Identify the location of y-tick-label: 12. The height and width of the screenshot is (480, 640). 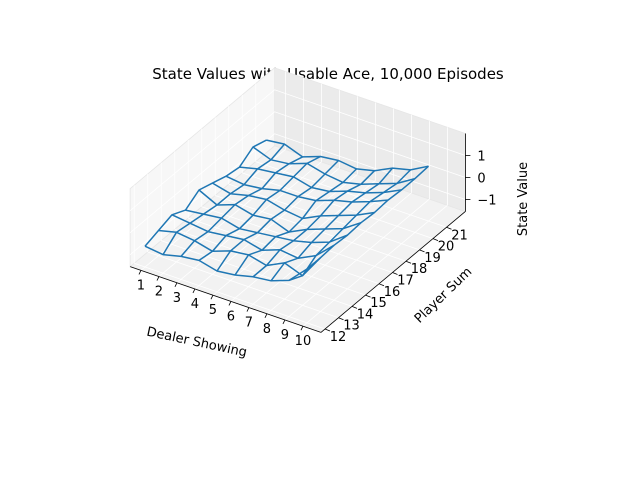
(338, 337).